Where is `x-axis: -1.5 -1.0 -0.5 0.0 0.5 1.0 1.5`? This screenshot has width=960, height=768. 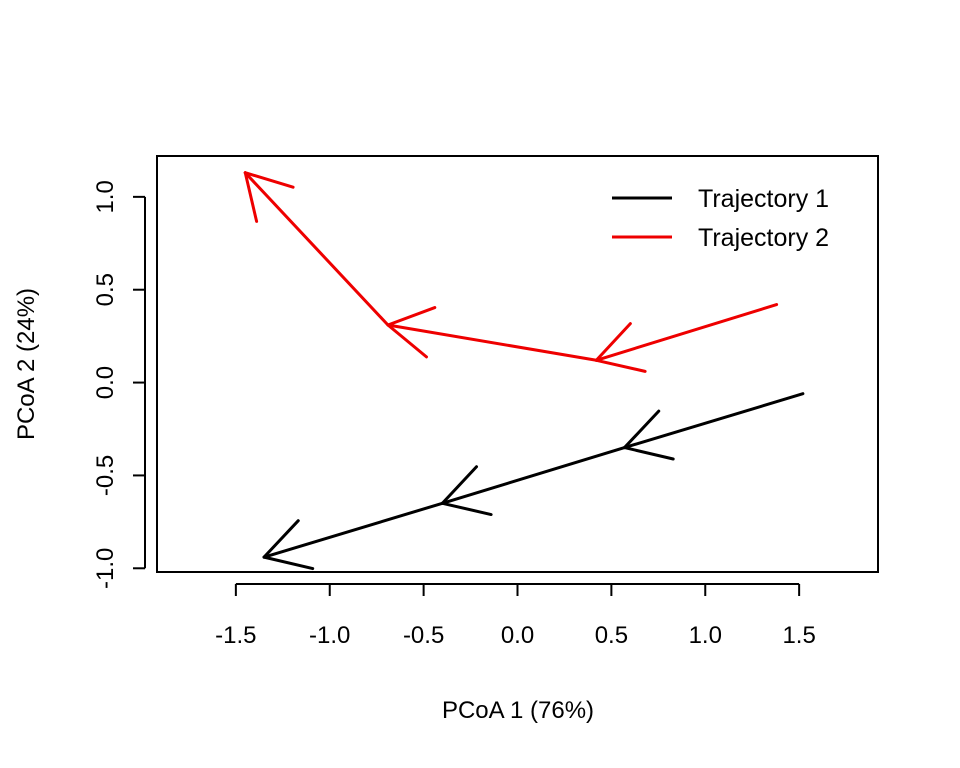 x-axis: -1.5 -1.0 -0.5 0.0 0.5 1.0 1.5 is located at coordinates (515, 616).